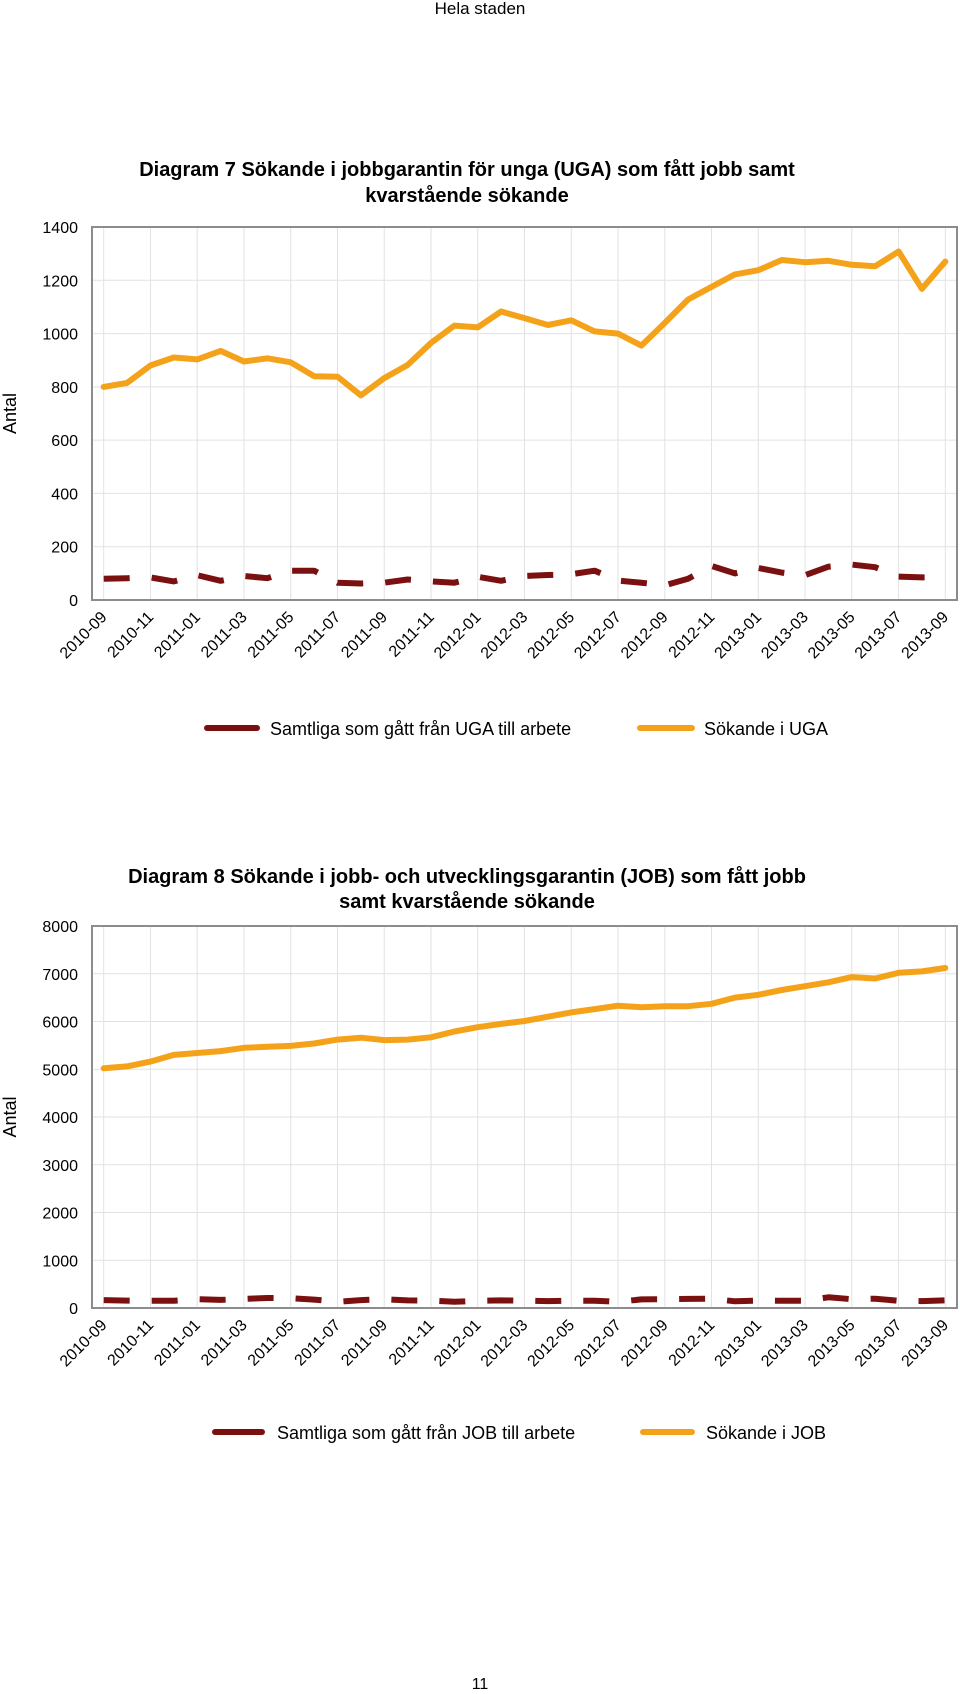 This screenshot has height=1694, width=960. I want to click on x-tick-label: 2012-11, so click(692, 1343).